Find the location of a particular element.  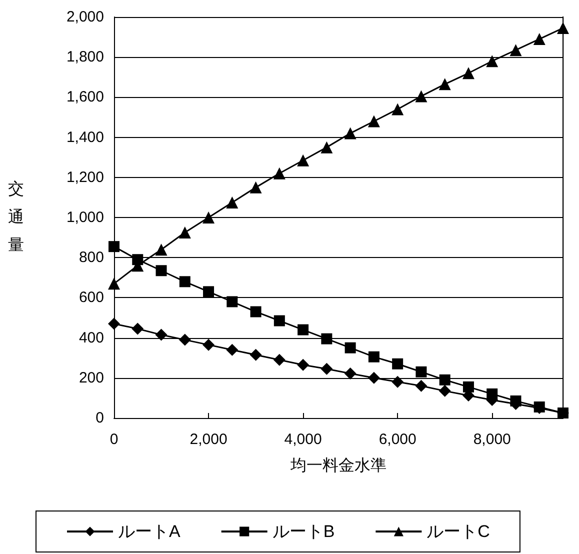

y-axis-title: 交通量 is located at coordinates (16, 217).